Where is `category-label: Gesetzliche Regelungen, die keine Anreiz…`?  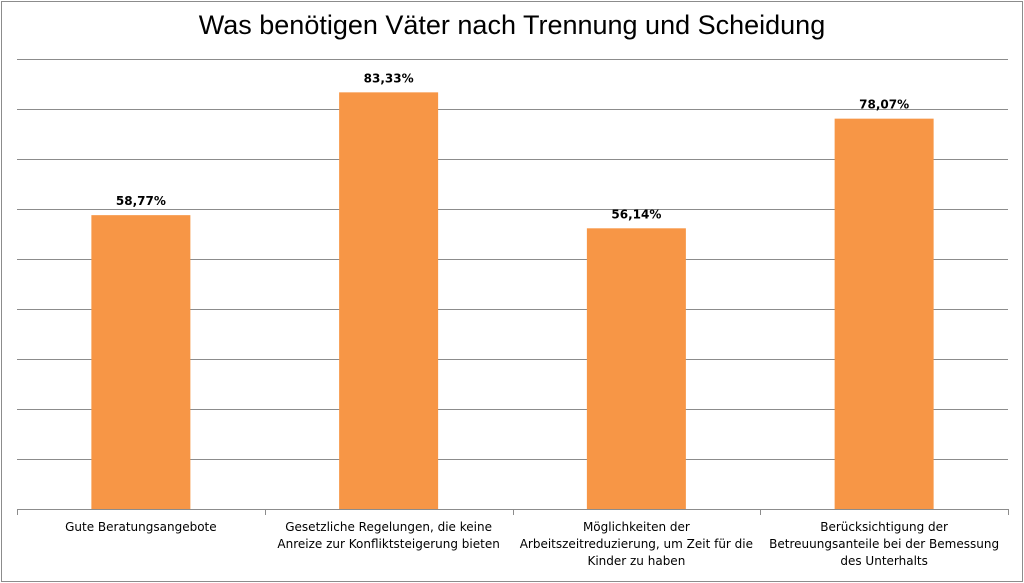
category-label: Gesetzliche Regelungen, die keine Anreiz… is located at coordinates (388, 535).